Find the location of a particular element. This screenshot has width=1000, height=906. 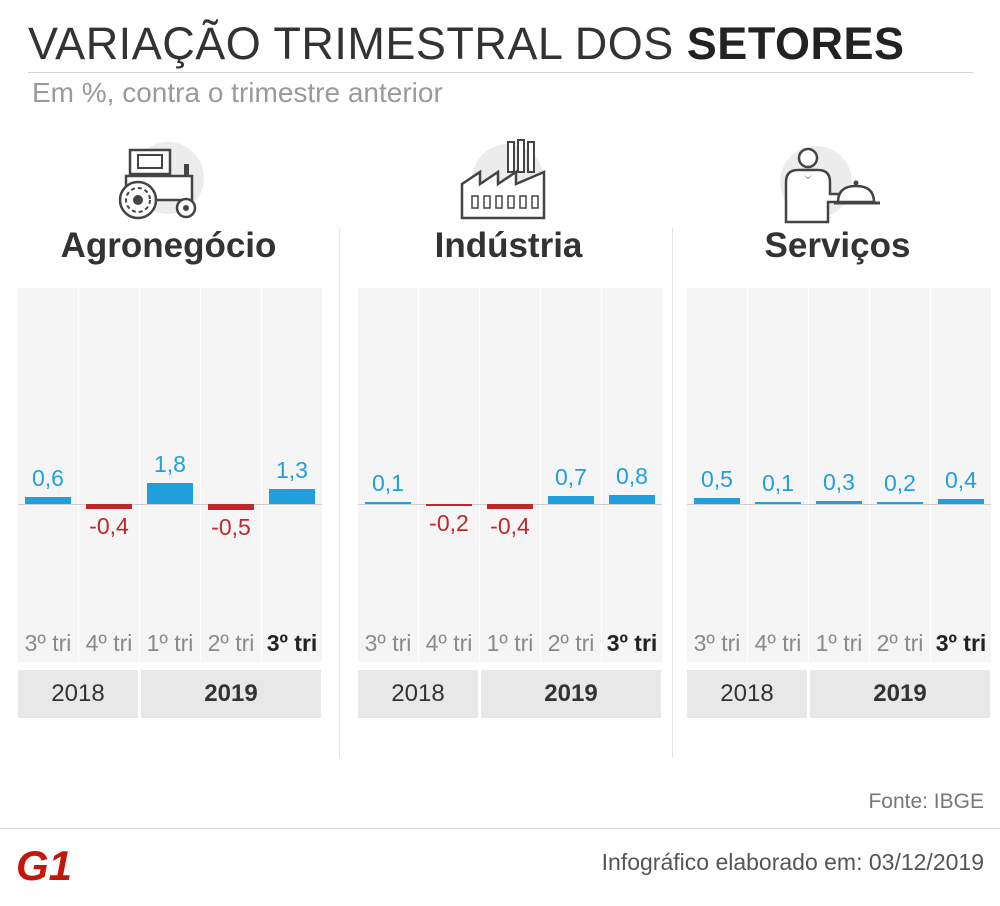

title-divider is located at coordinates (500, 72).